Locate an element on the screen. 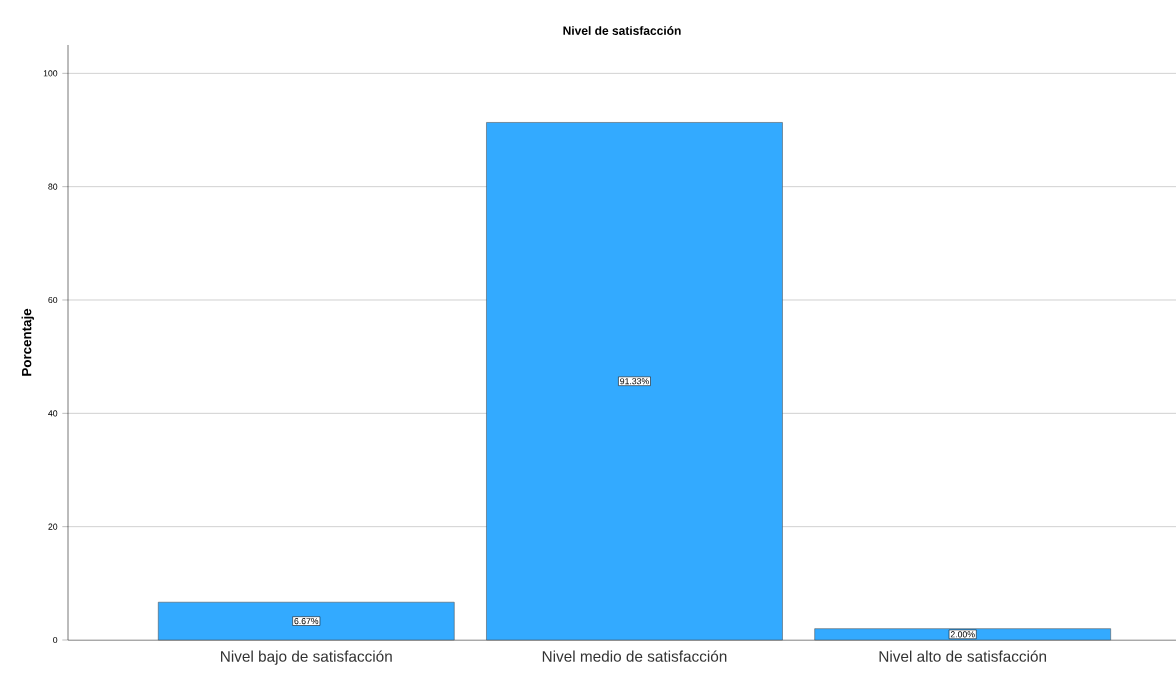 This screenshot has width=1176, height=679. y-tick-label: 100 is located at coordinates (50, 73).